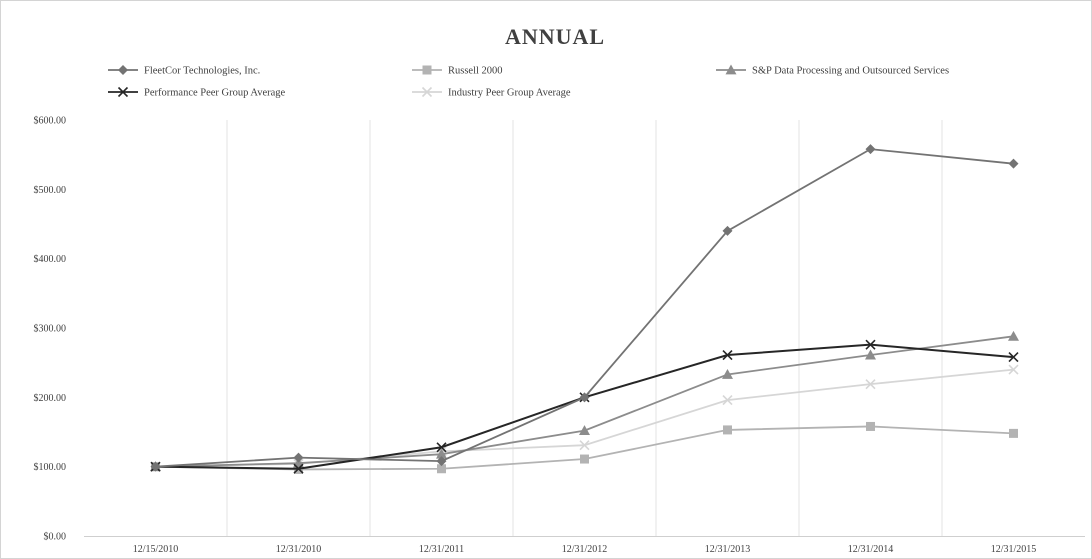 The width and height of the screenshot is (1092, 559). What do you see at coordinates (441, 549) in the screenshot?
I see `x-tick-label: 12/31/2011` at bounding box center [441, 549].